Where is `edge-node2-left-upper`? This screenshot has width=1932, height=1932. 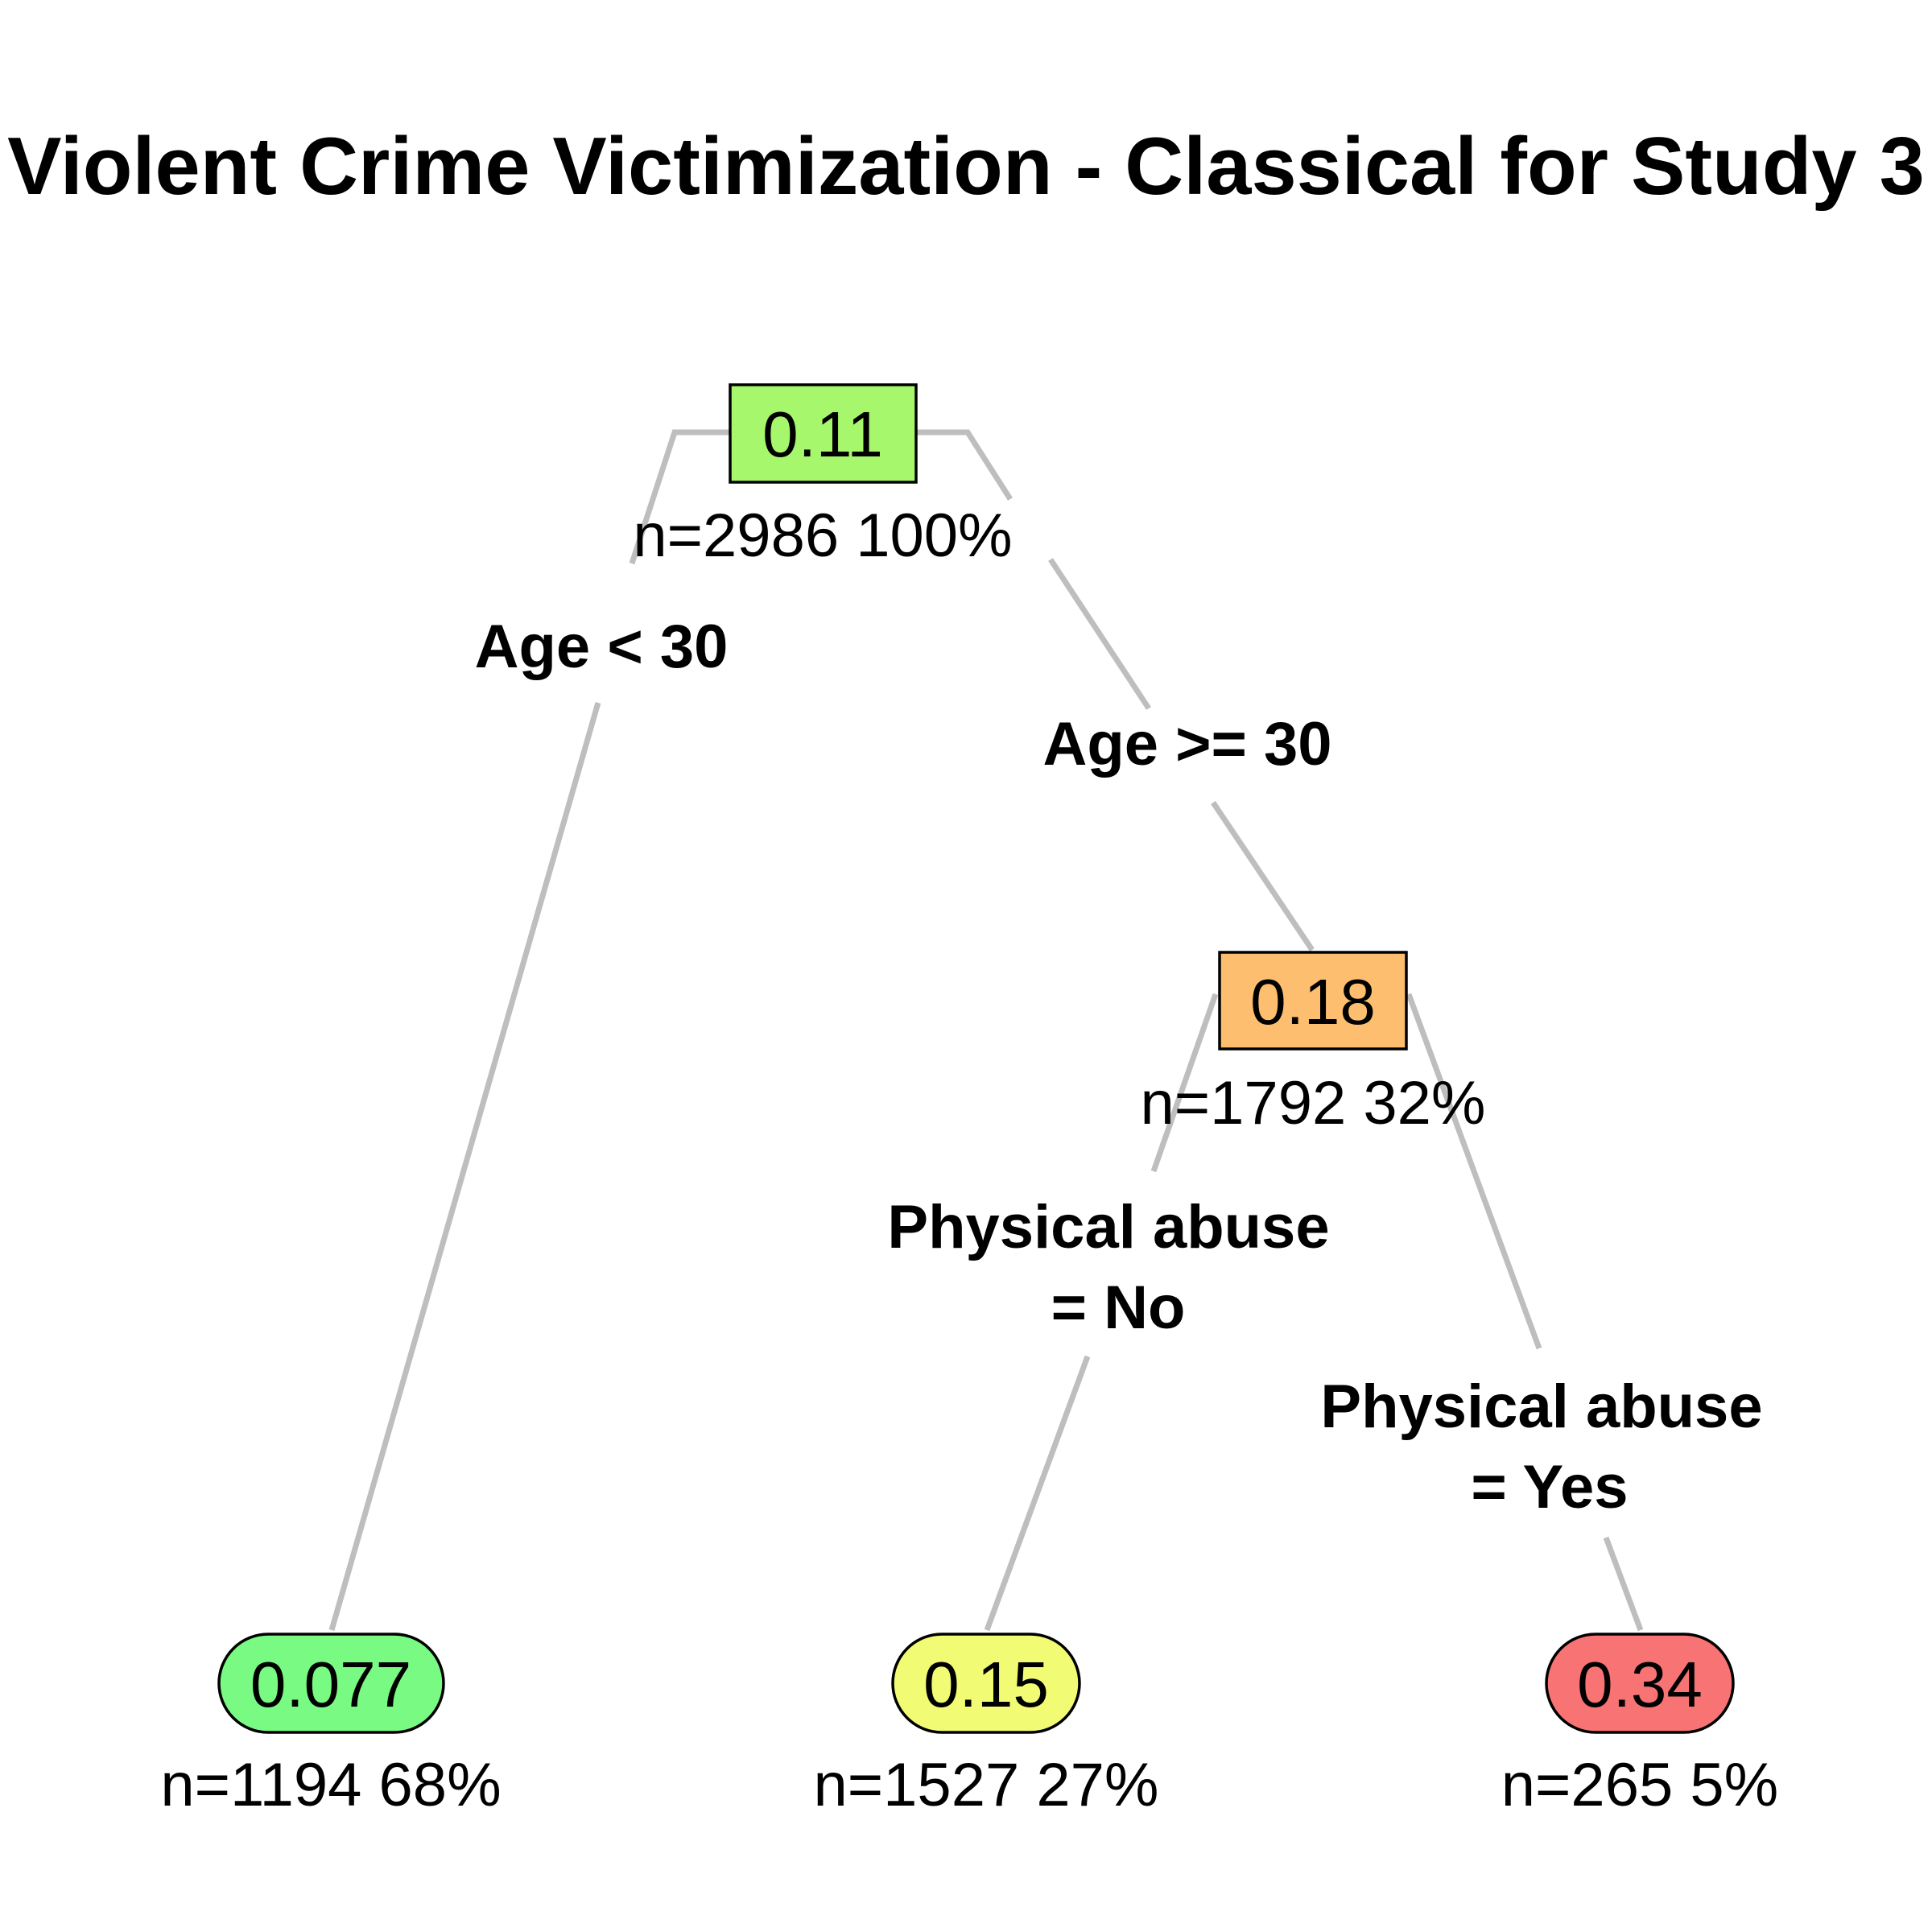
edge-node2-left-upper is located at coordinates (1184, 1083).